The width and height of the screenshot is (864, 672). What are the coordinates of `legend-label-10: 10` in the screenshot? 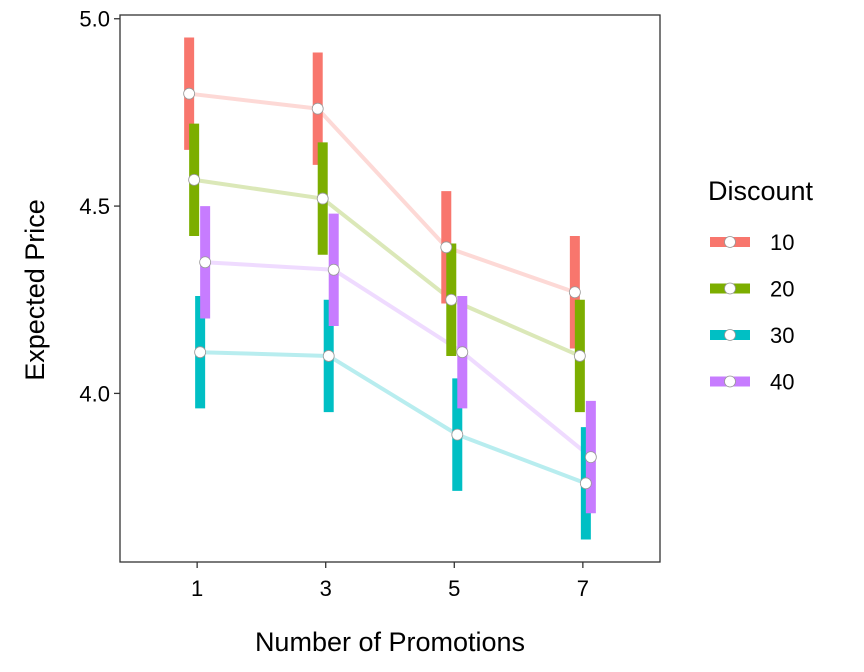 It's located at (782, 242).